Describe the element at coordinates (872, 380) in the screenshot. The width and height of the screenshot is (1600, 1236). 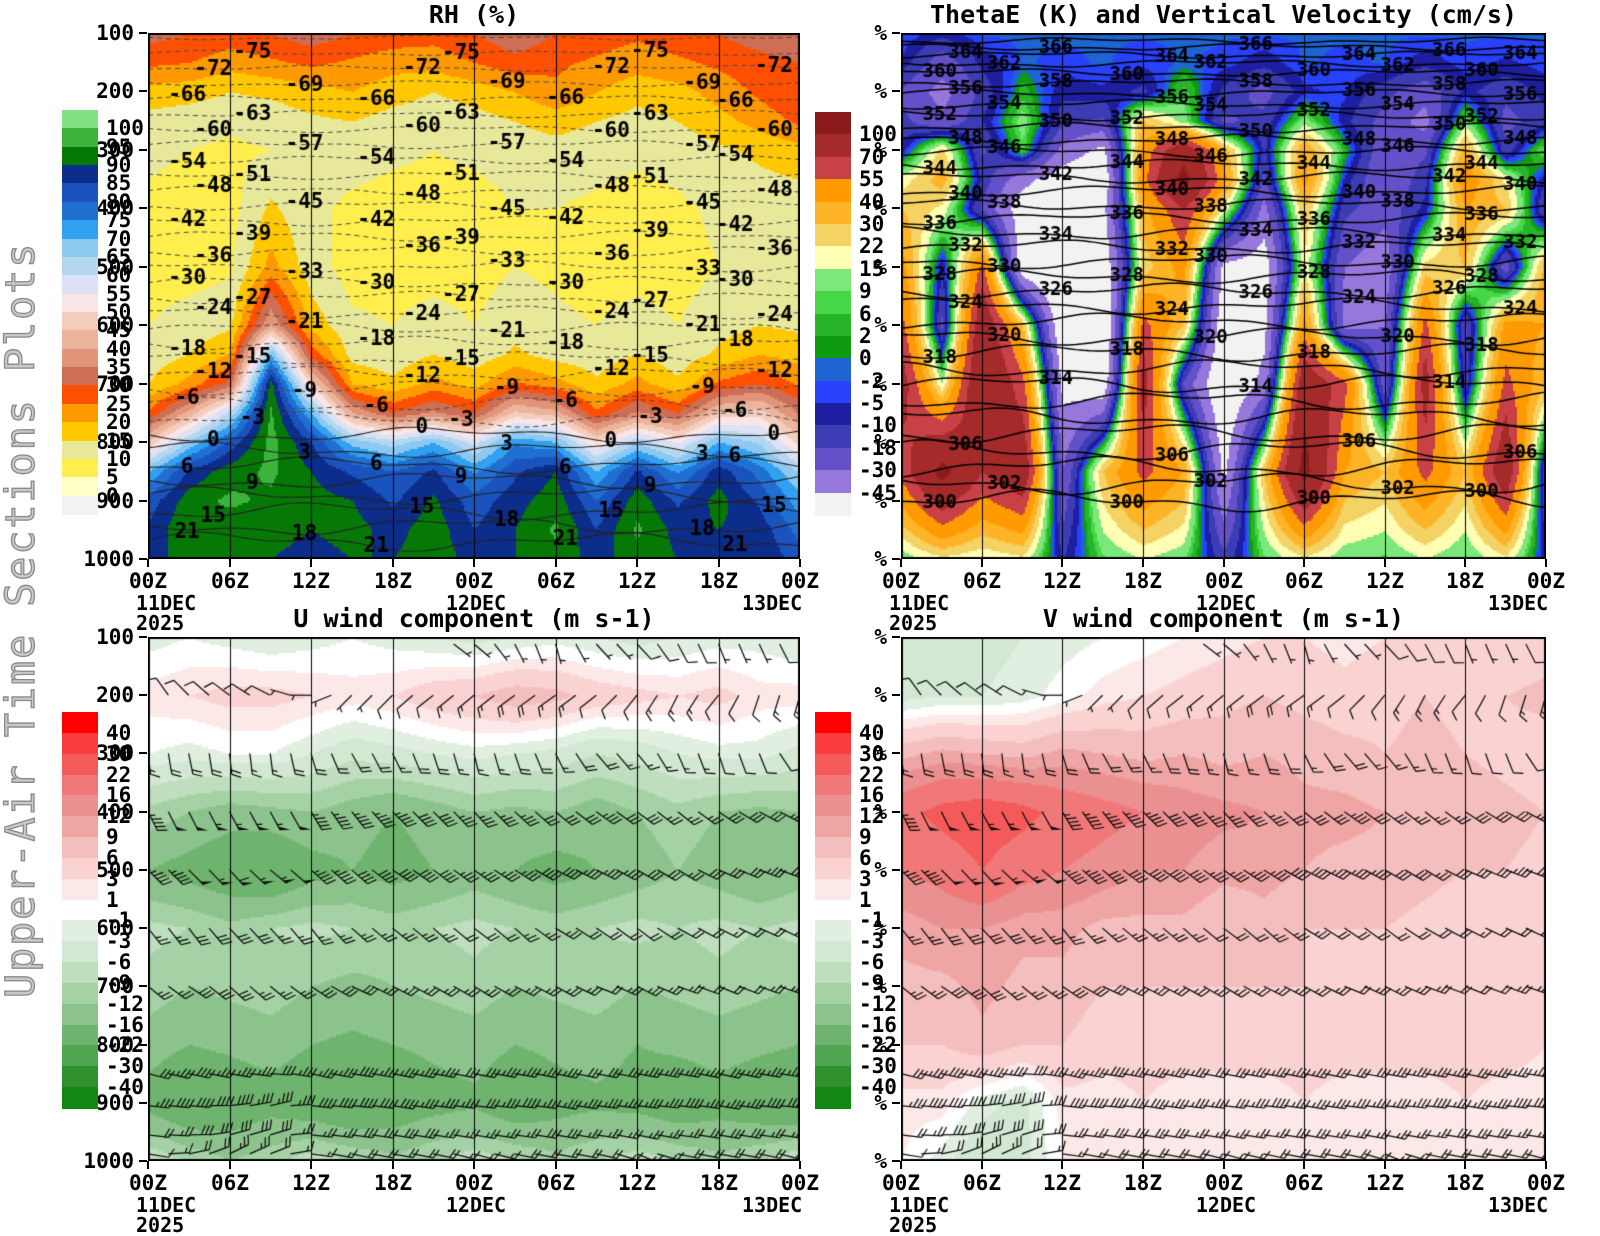
I see `colorbar-label: -2` at that location.